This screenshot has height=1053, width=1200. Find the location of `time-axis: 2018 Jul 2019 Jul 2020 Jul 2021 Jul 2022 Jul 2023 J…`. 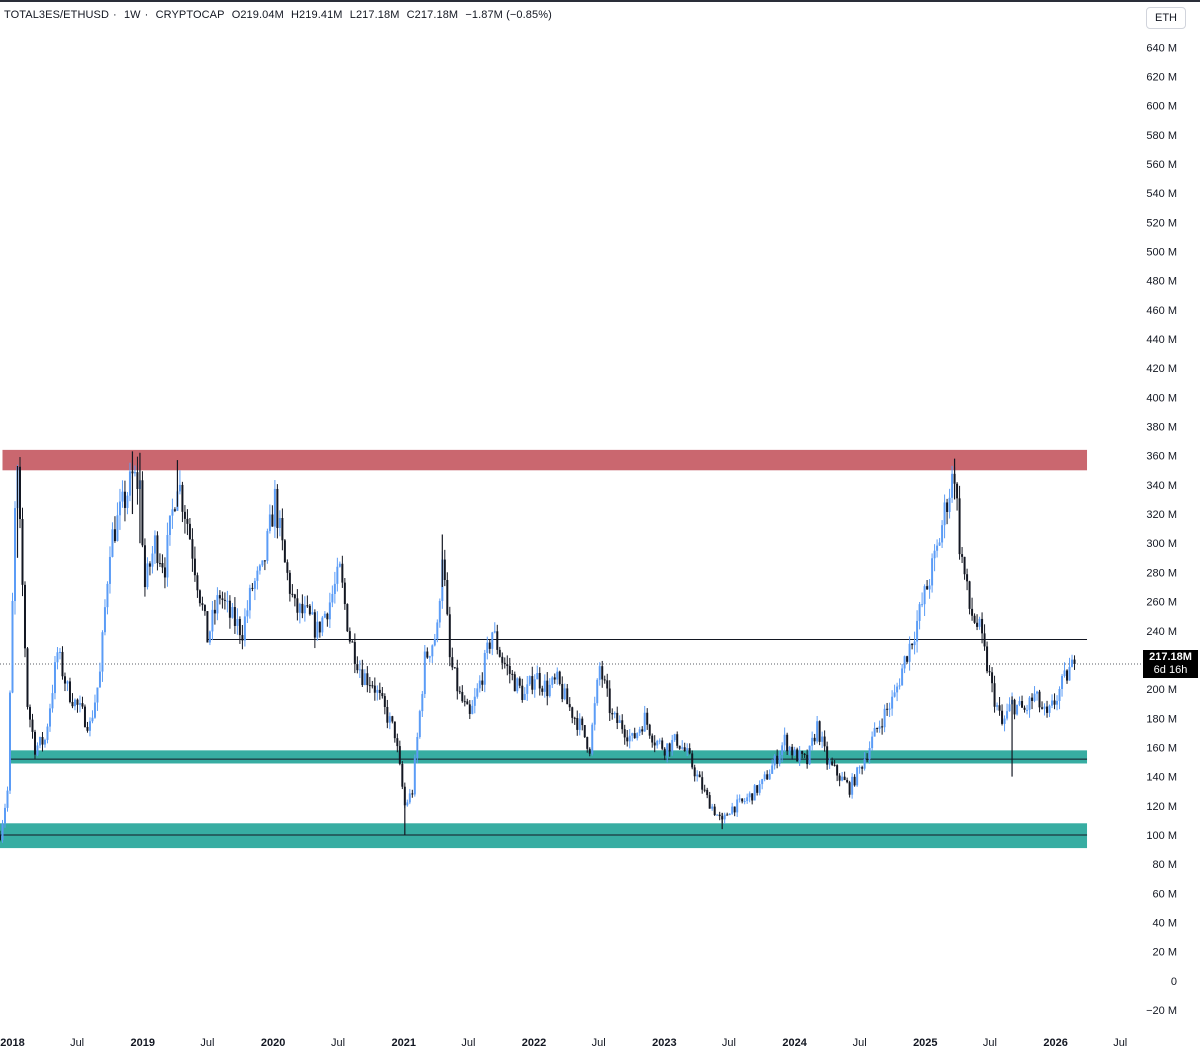

time-axis: 2018 Jul 2019 Jul 2020 Jul 2021 Jul 2022 Jul 2023 J… is located at coordinates (563, 1043).